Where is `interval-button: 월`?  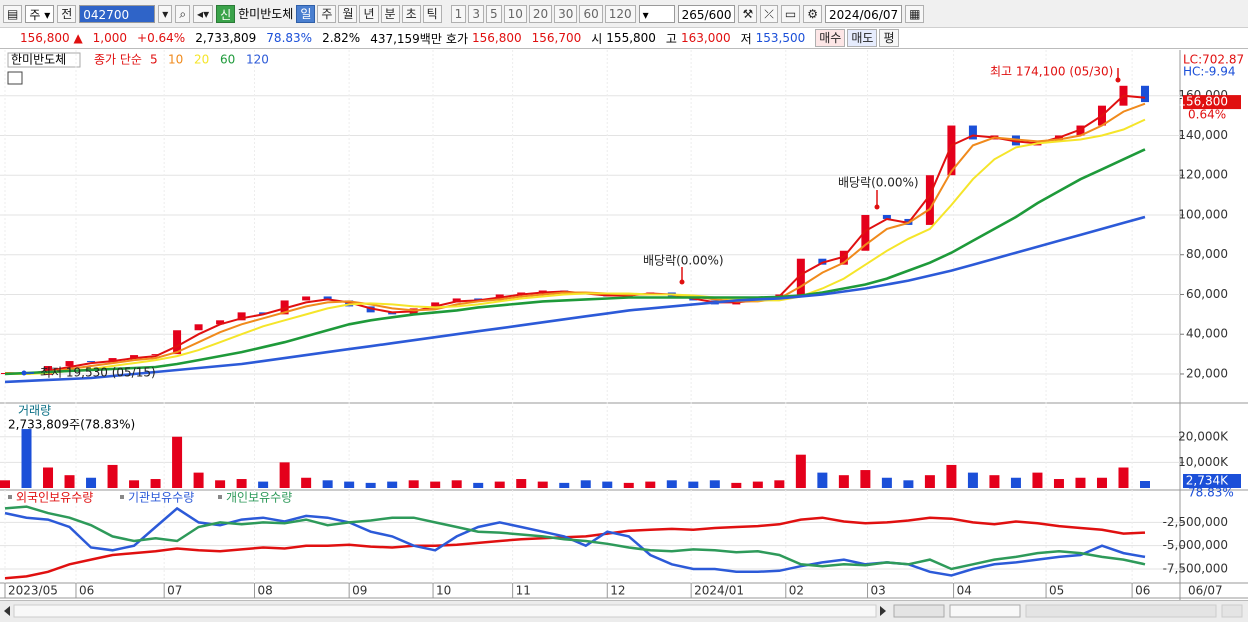
interval-button: 월 is located at coordinates (348, 13).